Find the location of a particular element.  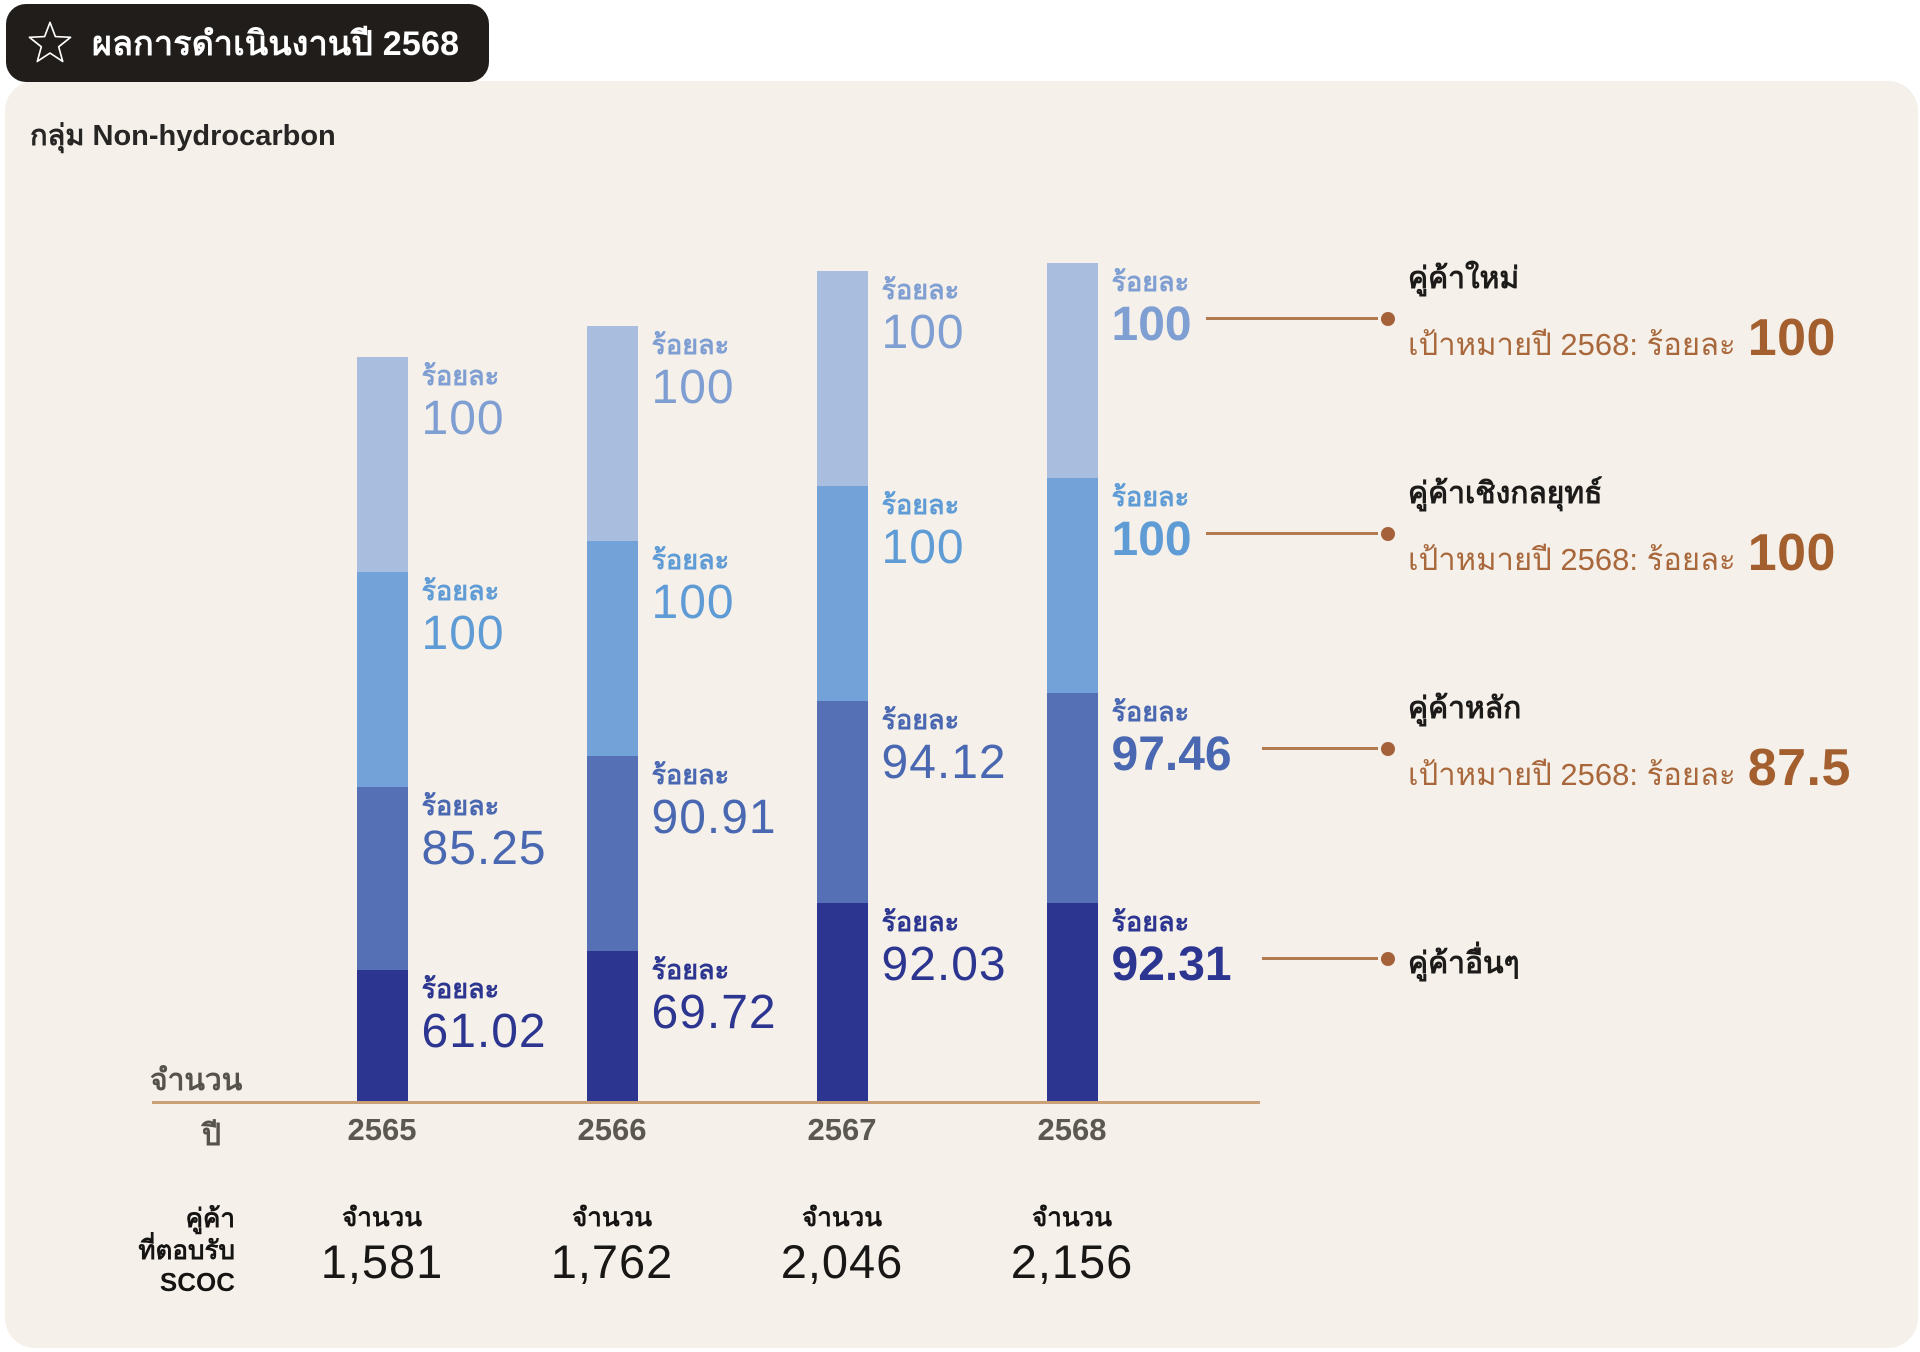

legend-title: คู่ค้าเชิงกลยุทธ์ is located at coordinates (1505, 493).